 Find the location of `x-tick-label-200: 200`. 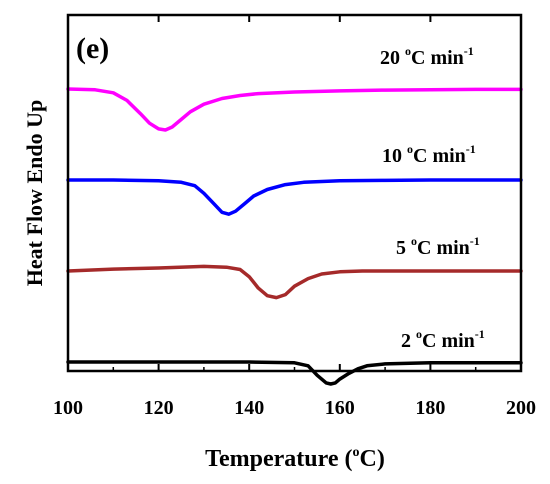

x-tick-label-200: 200 is located at coordinates (521, 408).